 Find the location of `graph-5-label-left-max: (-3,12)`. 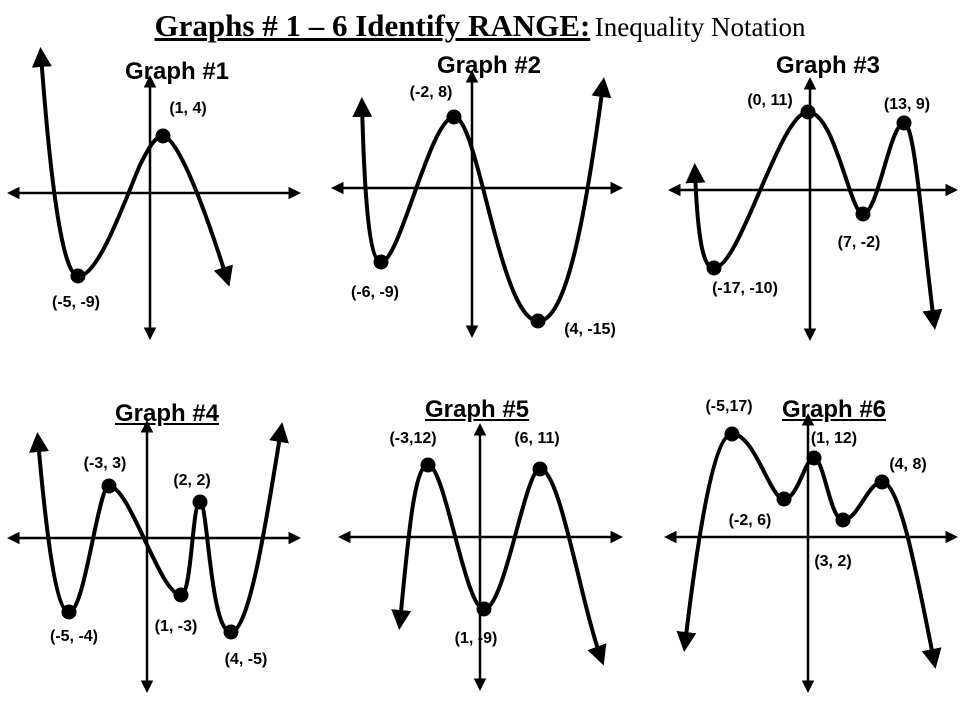

graph-5-label-left-max: (-3,12) is located at coordinates (413, 438).